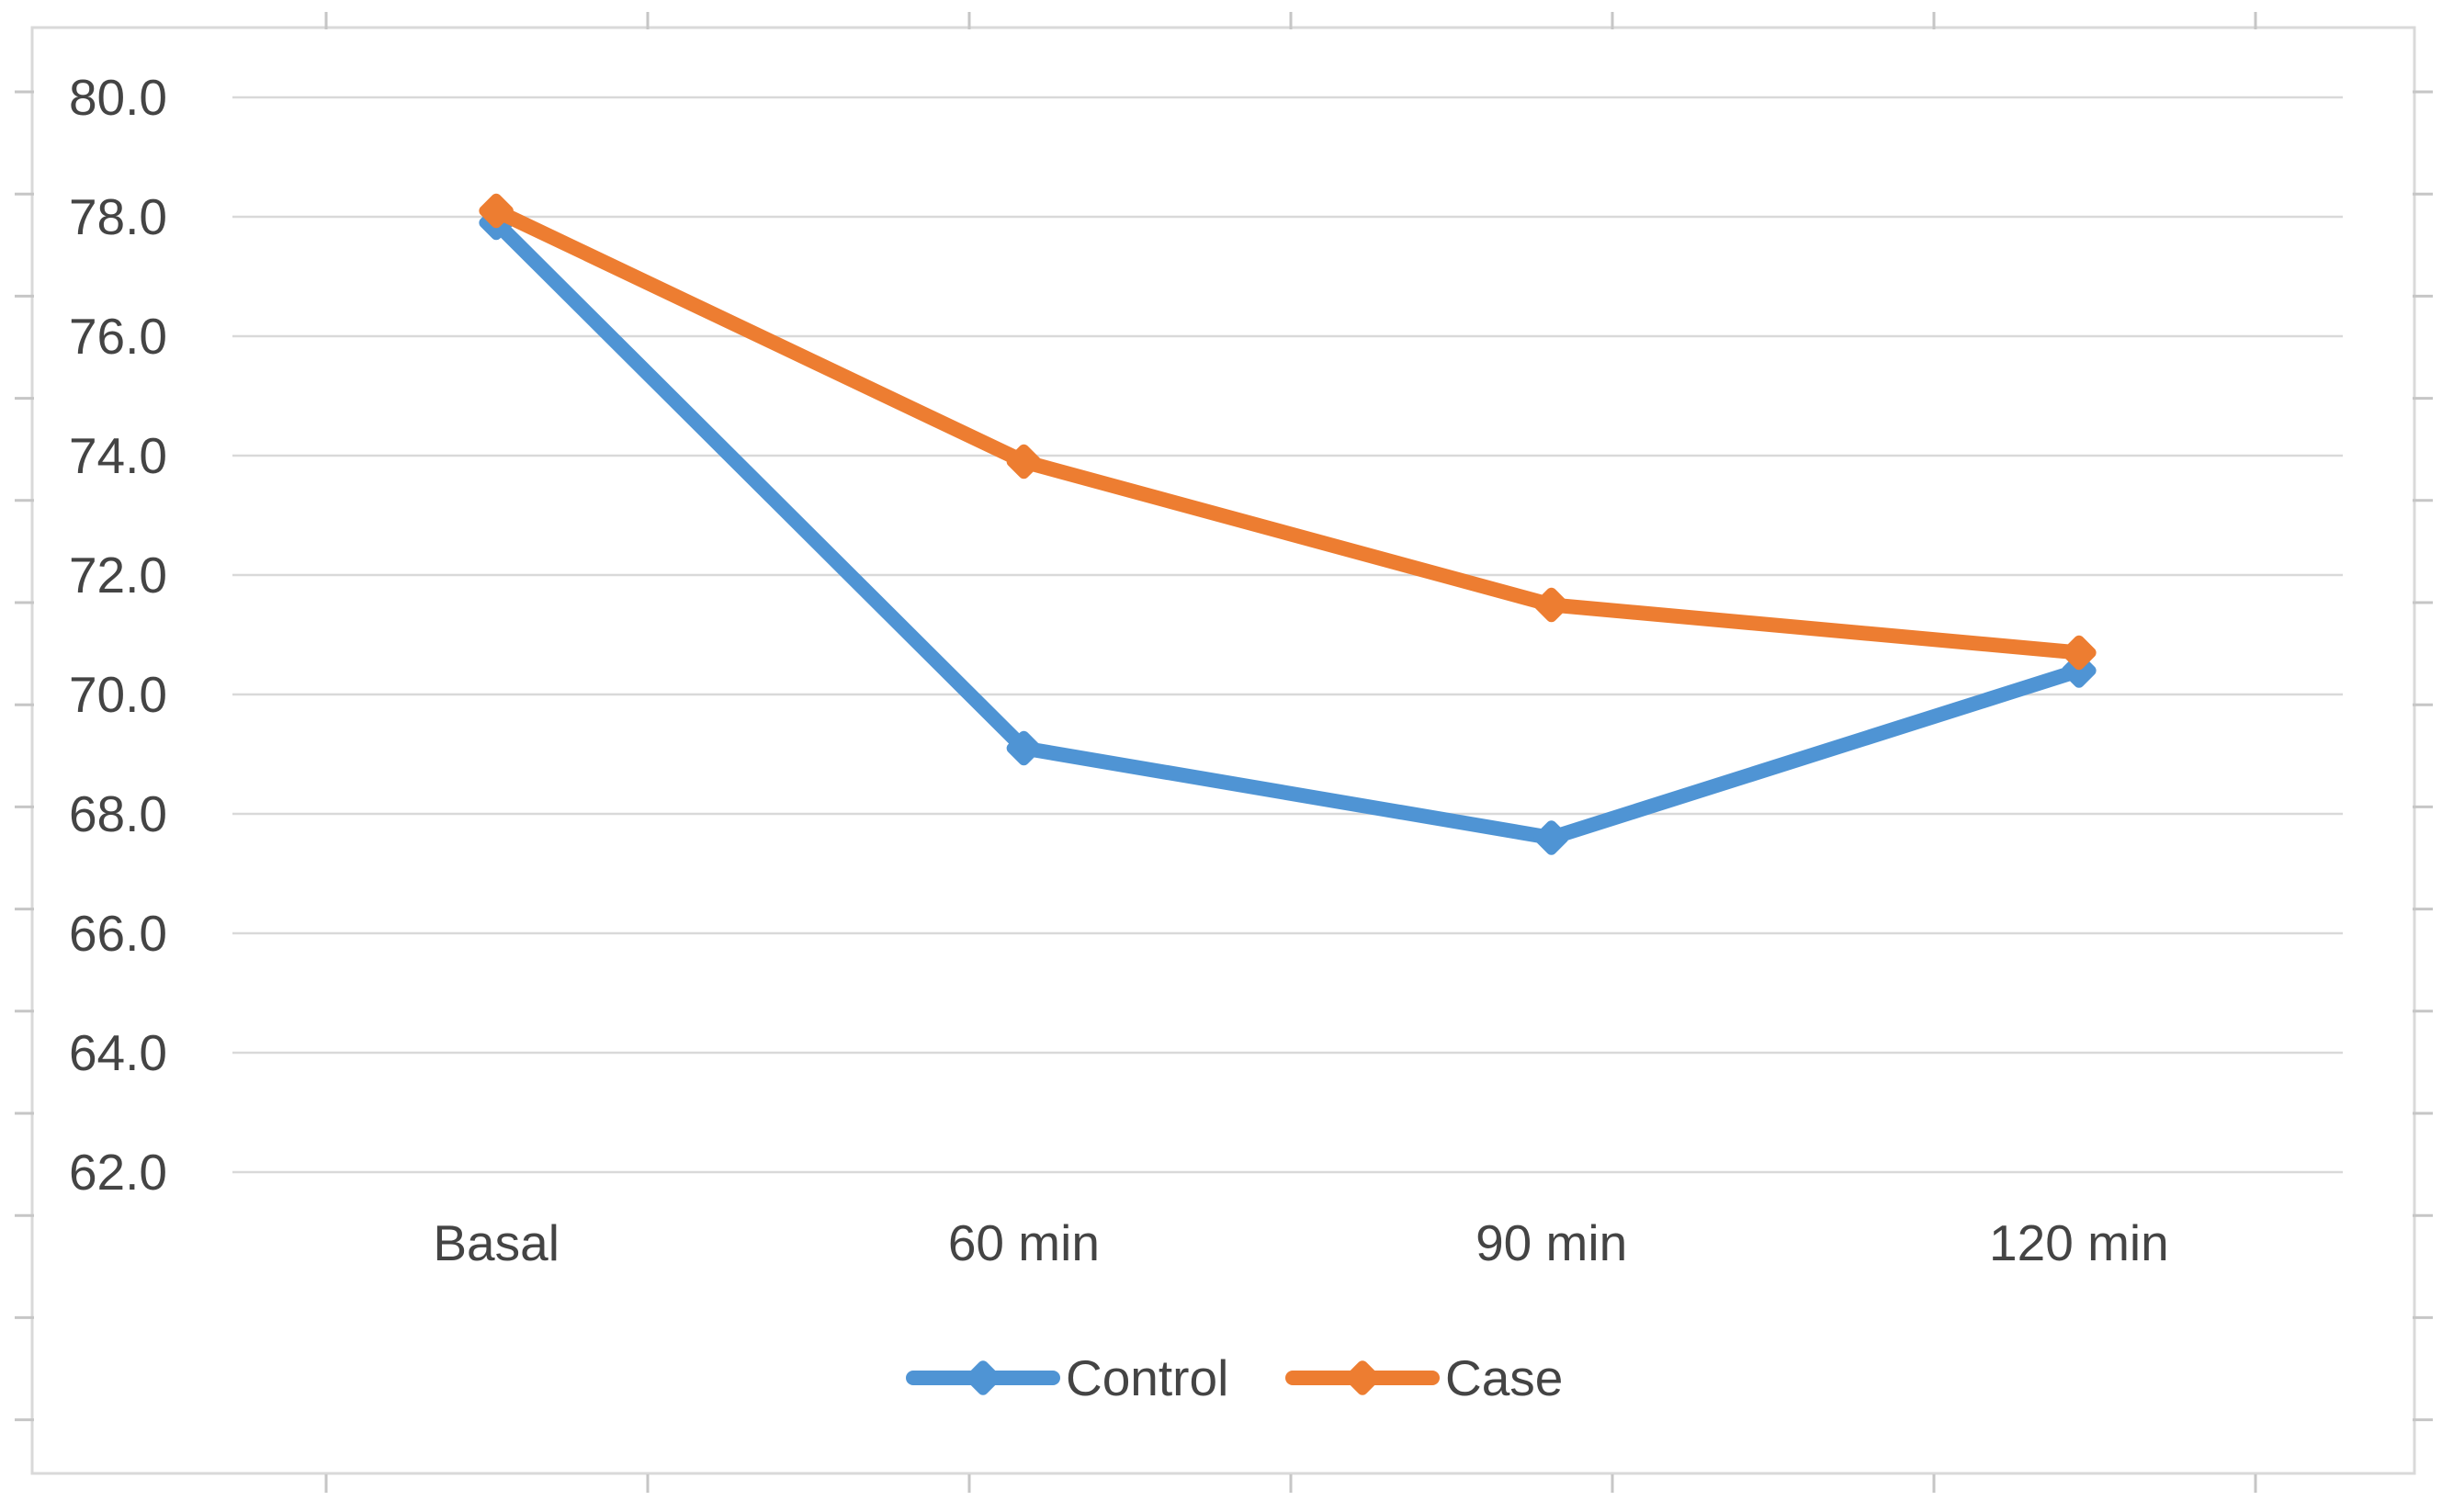 The width and height of the screenshot is (2442, 1512). What do you see at coordinates (118, 575) in the screenshot?
I see `y-axis-tick-label: 72.0` at bounding box center [118, 575].